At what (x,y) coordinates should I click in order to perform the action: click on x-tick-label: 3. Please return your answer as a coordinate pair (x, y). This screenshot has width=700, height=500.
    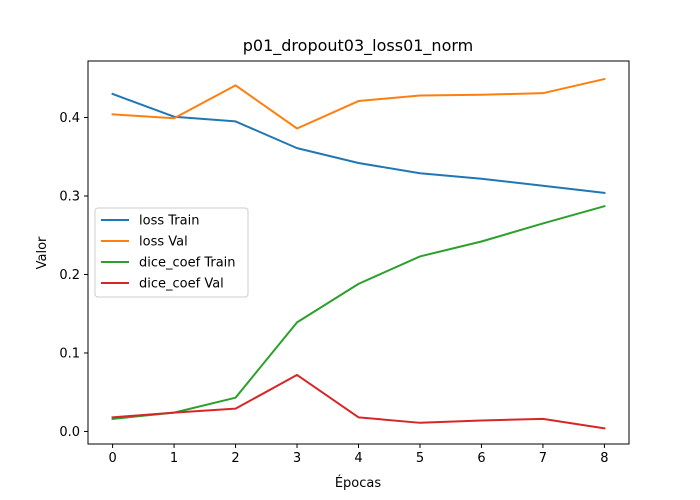
    Looking at the image, I should click on (297, 458).